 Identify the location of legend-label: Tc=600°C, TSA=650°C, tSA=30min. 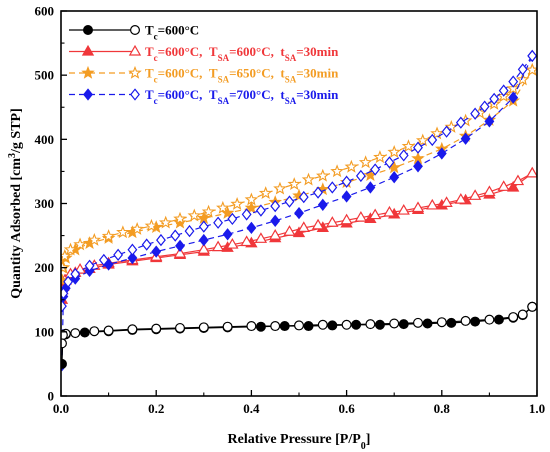
(242, 75).